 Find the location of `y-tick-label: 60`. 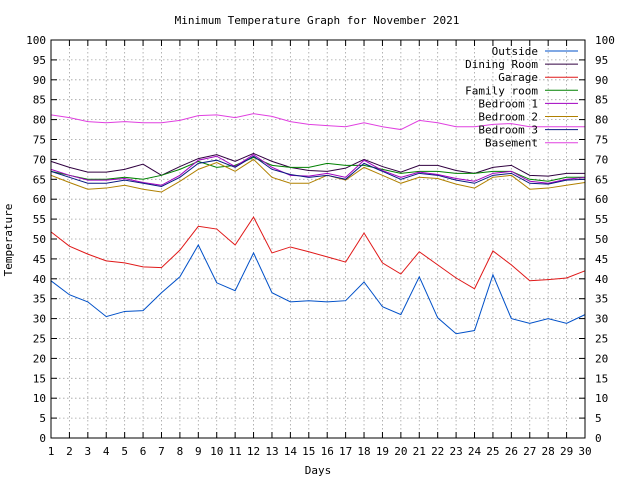

y-tick-label: 60 is located at coordinates (39, 199).